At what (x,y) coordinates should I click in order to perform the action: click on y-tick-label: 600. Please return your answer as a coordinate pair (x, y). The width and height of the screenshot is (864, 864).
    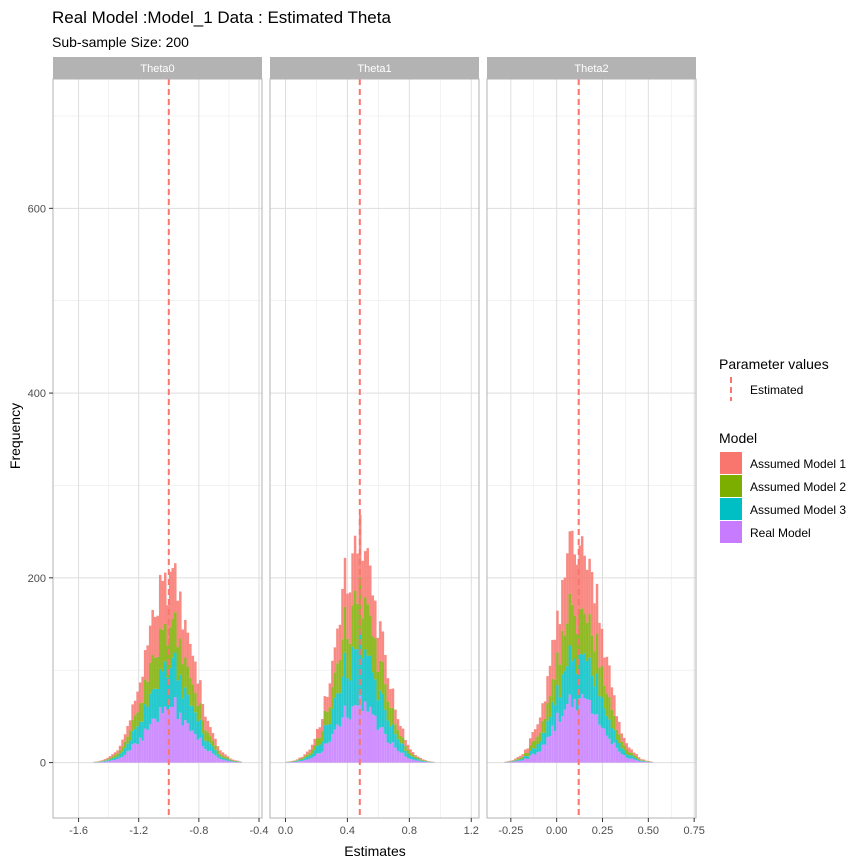
    Looking at the image, I should click on (37, 209).